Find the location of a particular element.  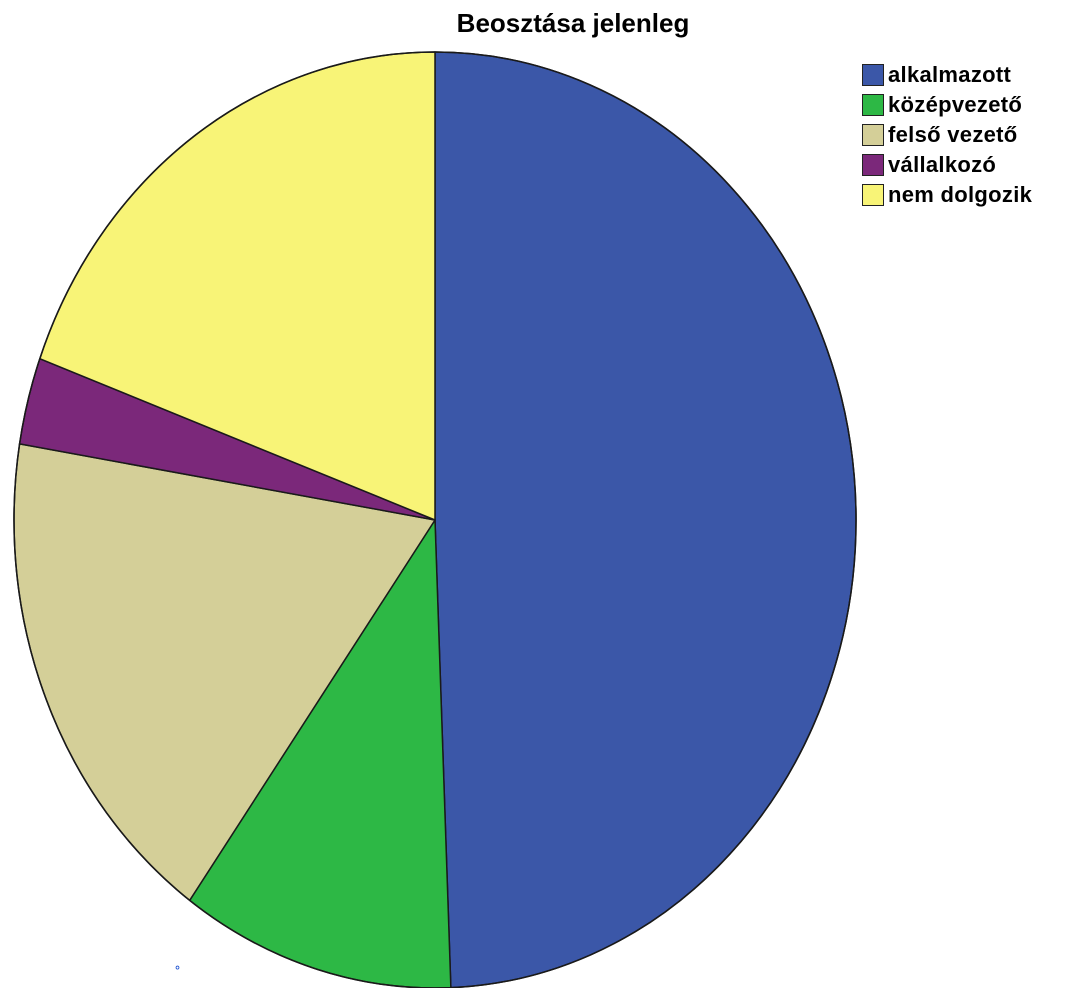

legend-item-vallalkozo: vállalkozó is located at coordinates (962, 165).